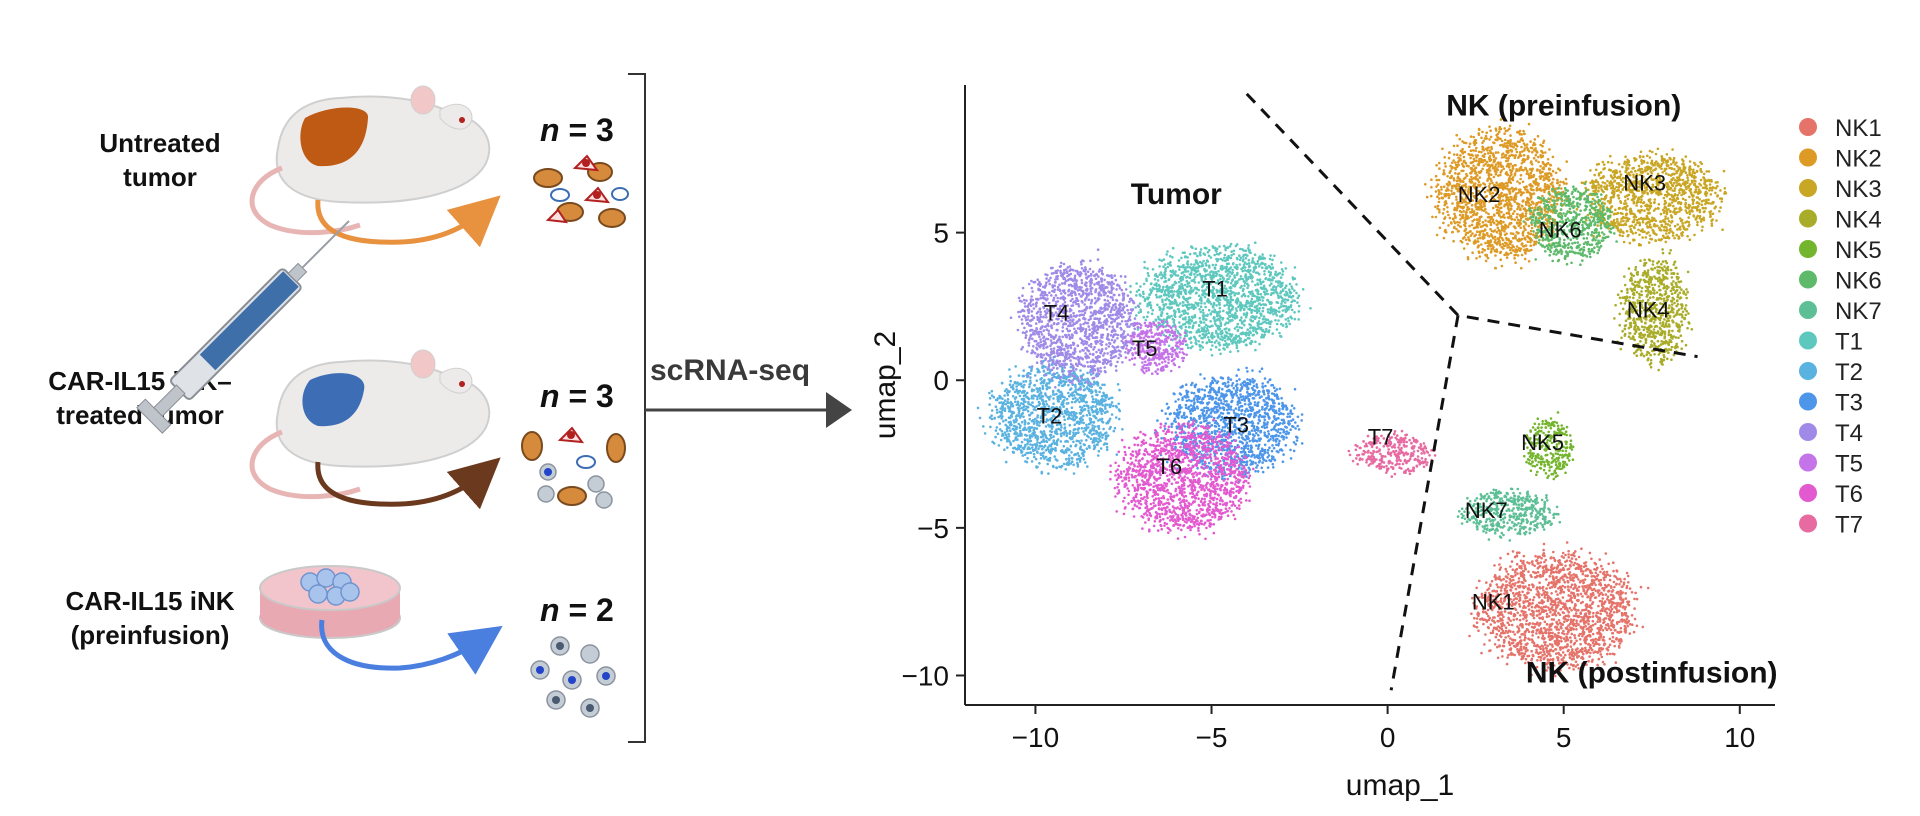  What do you see at coordinates (885, 385) in the screenshot?
I see `y-axis-title: umap_2` at bounding box center [885, 385].